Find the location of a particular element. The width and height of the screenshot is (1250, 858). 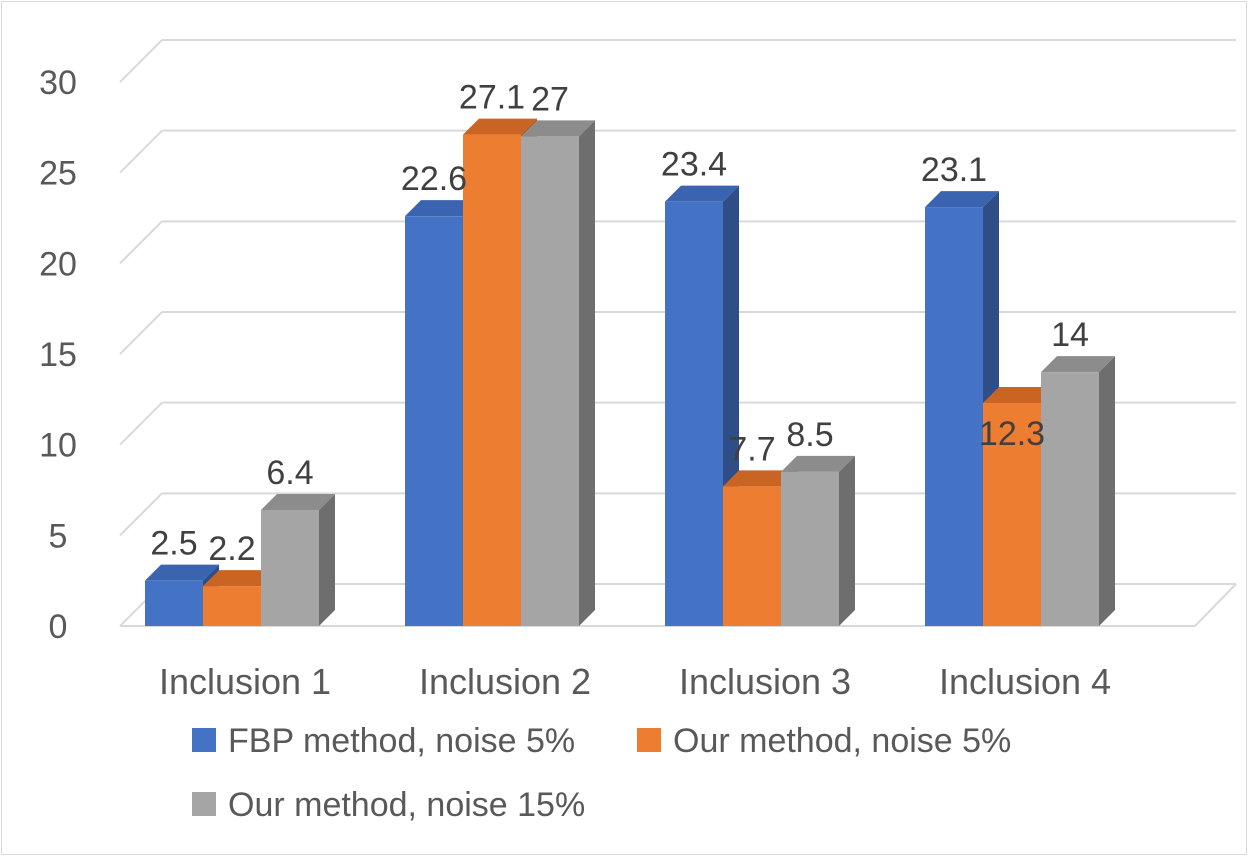

y-tick-label: 5 is located at coordinates (58, 536).